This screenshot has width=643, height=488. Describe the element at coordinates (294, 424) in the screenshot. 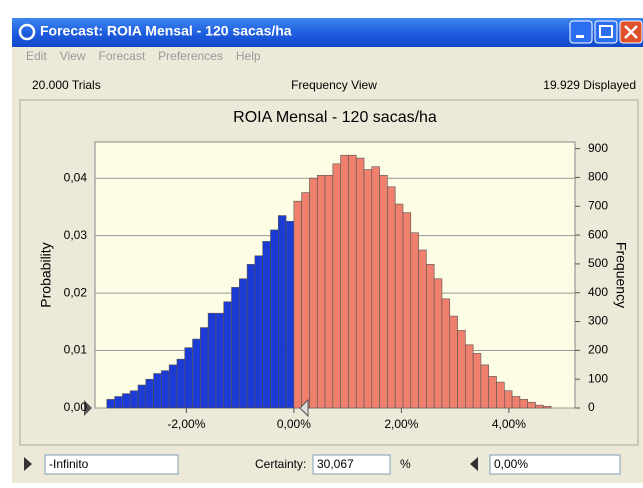

I see `x-tick-label: 0,00%` at that location.